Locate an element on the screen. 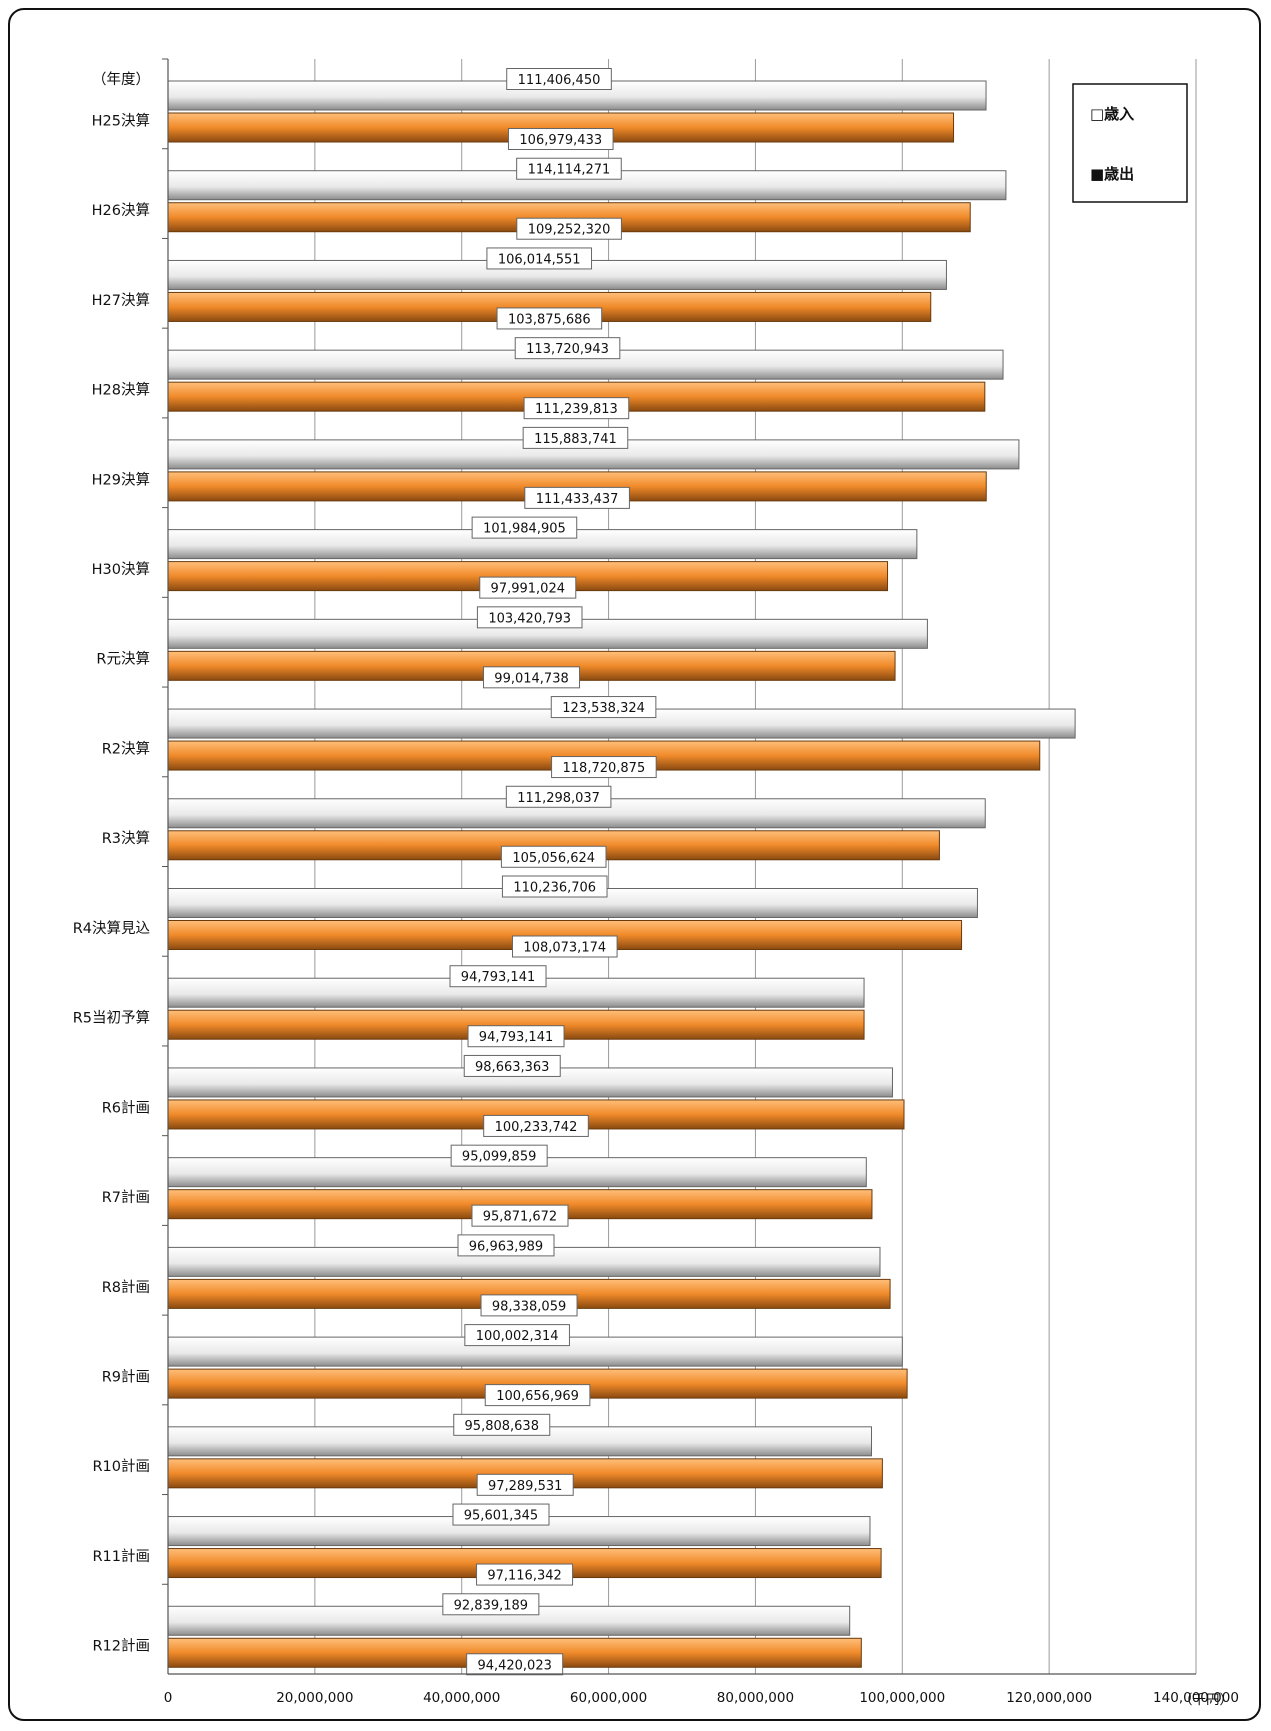 This screenshot has height=1731, width=1271. category-label: H25決算 is located at coordinates (121, 120).